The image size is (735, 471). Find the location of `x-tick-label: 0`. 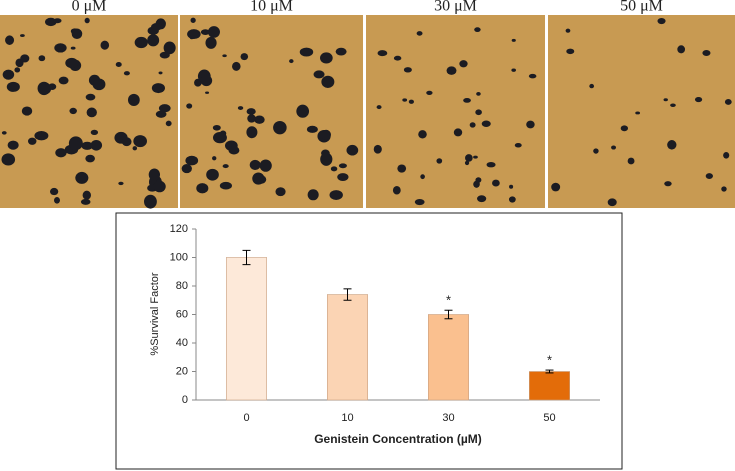

x-tick-label: 0 is located at coordinates (246, 418).